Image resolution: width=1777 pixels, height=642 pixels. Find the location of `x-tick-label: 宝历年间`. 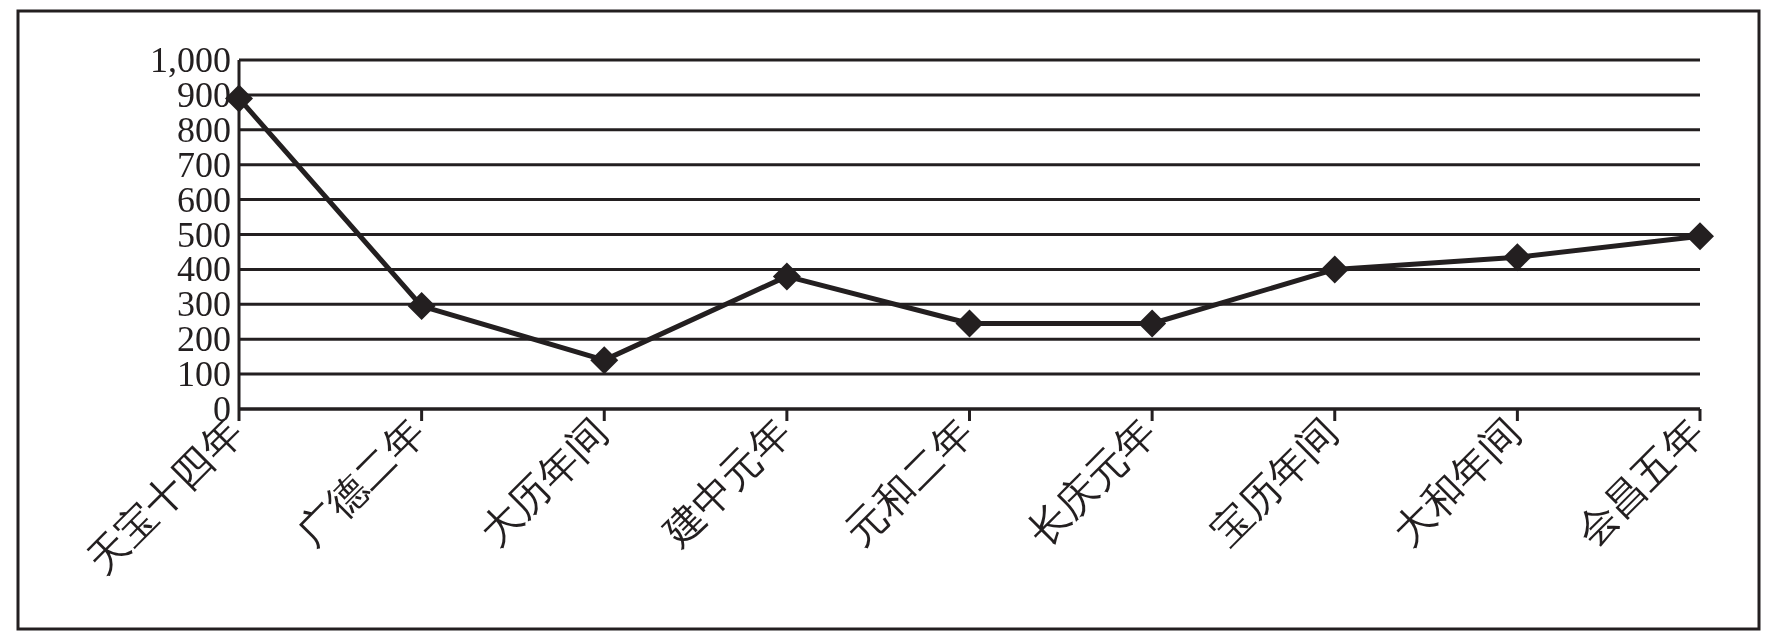

x-tick-label: 宝历年间 is located at coordinates (1275, 482).